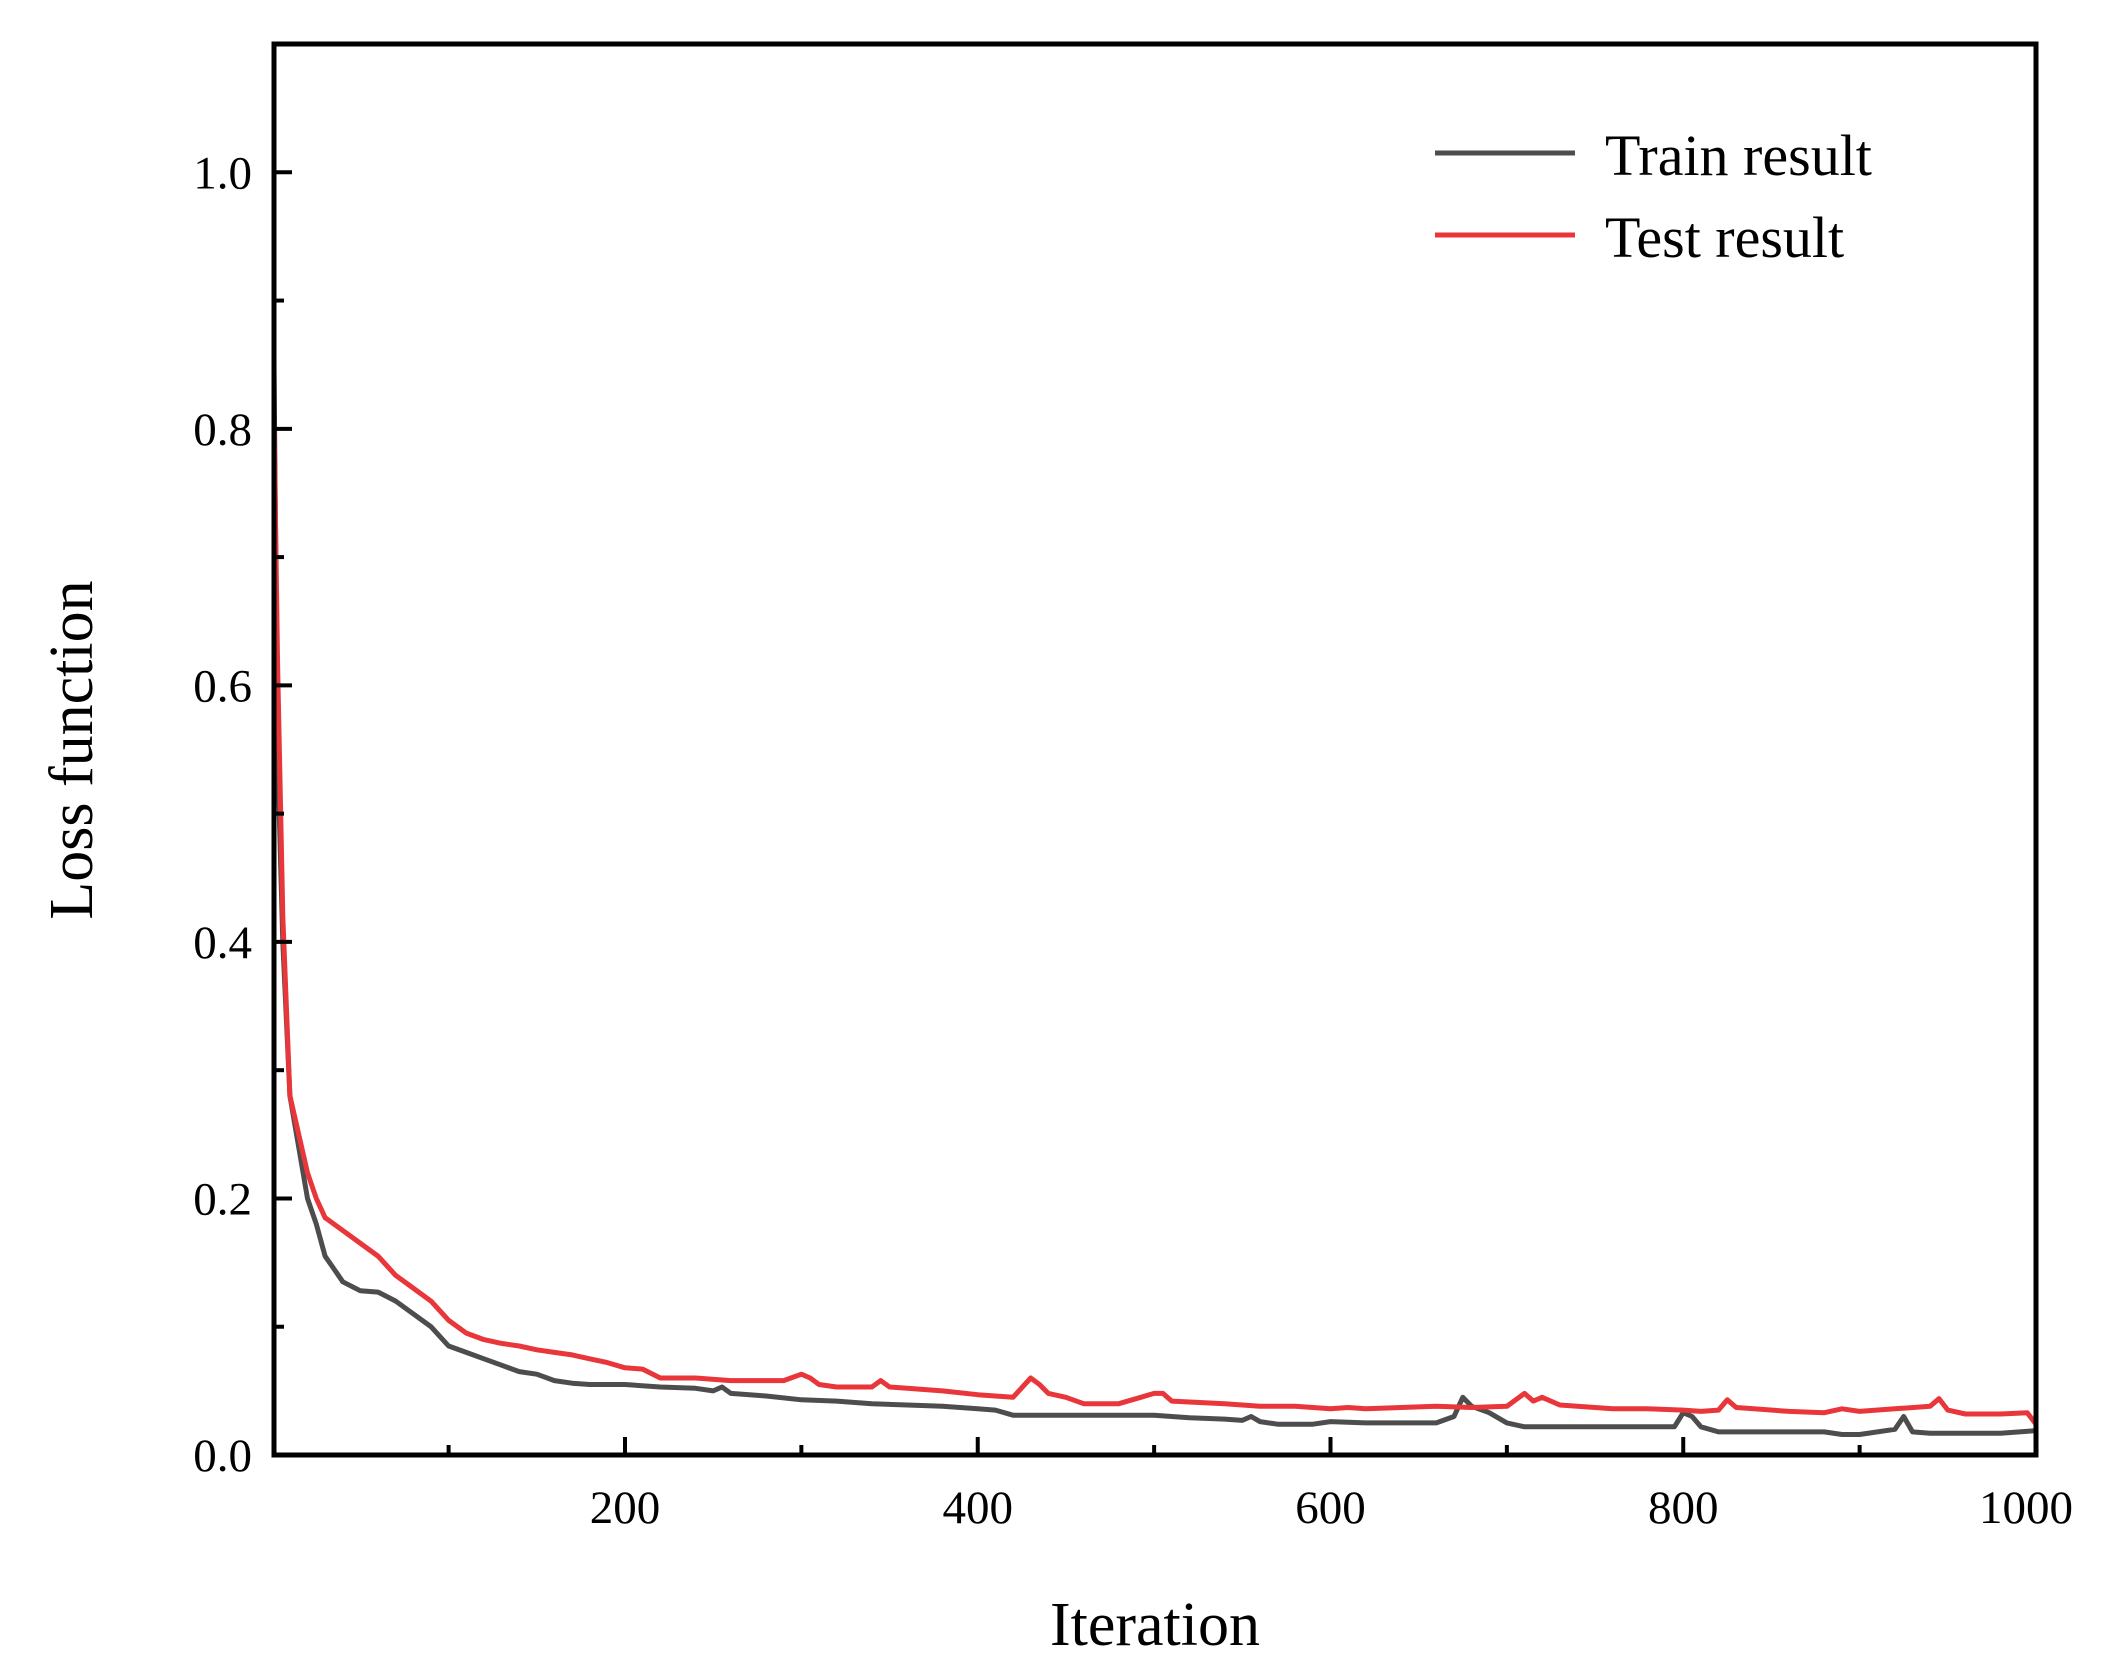  Describe the element at coordinates (222, 943) in the screenshot. I see `y-tick-label: 0.4` at that location.